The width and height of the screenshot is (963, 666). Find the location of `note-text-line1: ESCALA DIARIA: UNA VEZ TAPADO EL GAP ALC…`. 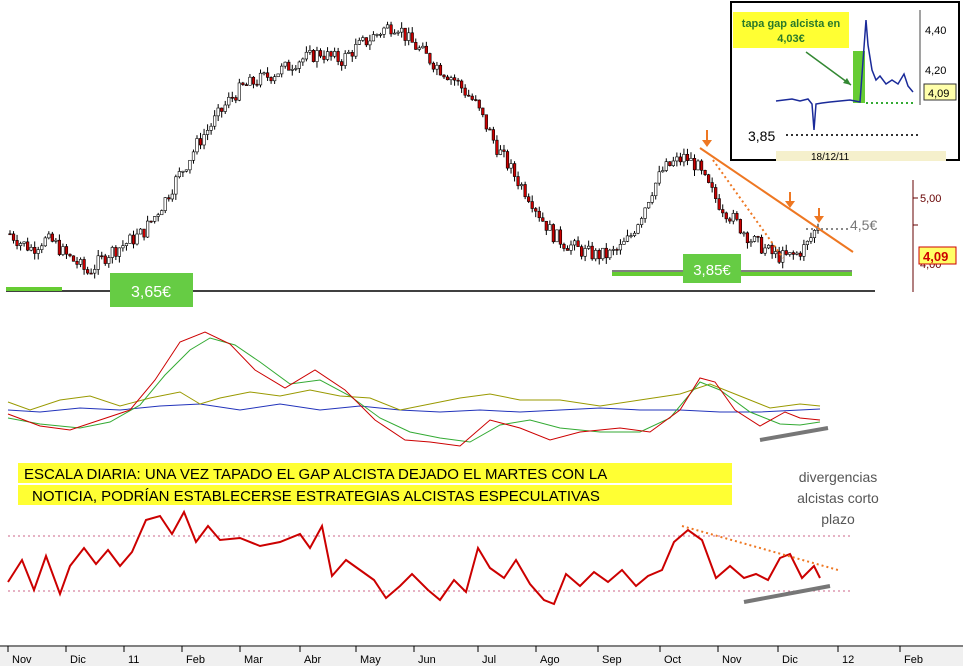

note-text-line1: ESCALA DIARIA: UNA VEZ TAPADO EL GAP ALC… is located at coordinates (315, 474).